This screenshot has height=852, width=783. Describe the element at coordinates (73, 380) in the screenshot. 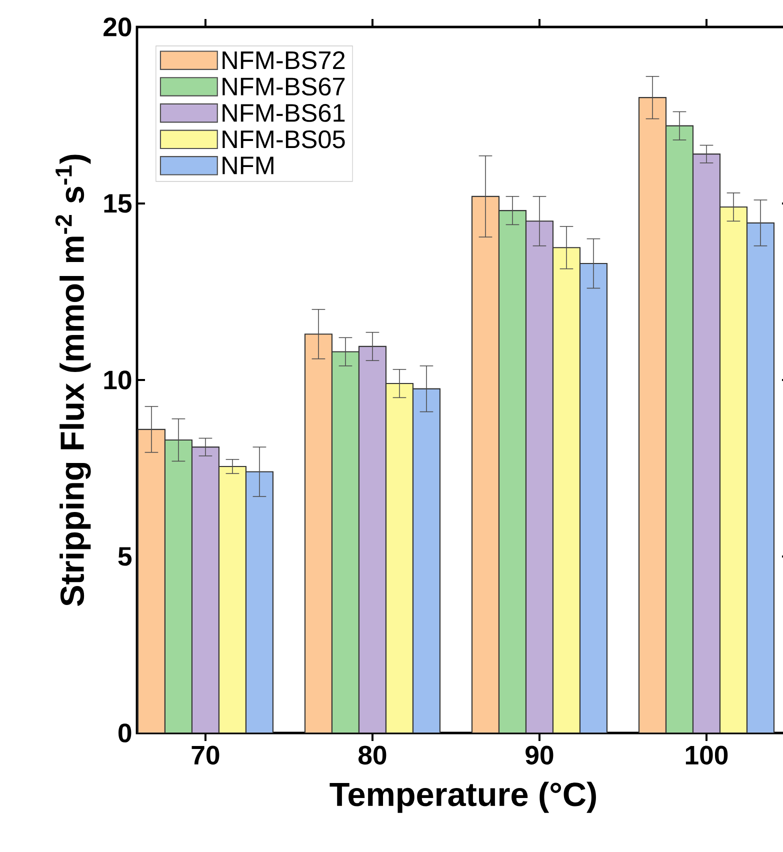

I see `y-axis-title: Stripping Flux (mmol m$^{-2}$ s$^{-1}$)` at that location.